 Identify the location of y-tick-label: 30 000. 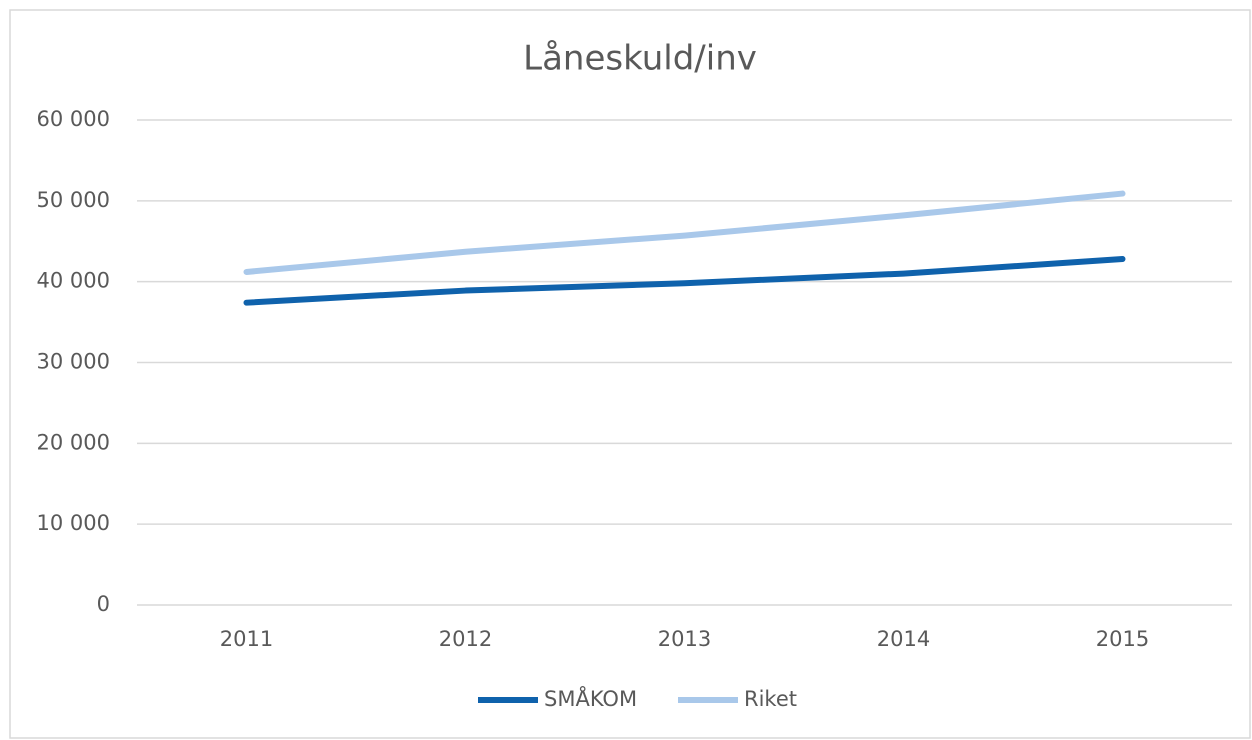
(73, 362).